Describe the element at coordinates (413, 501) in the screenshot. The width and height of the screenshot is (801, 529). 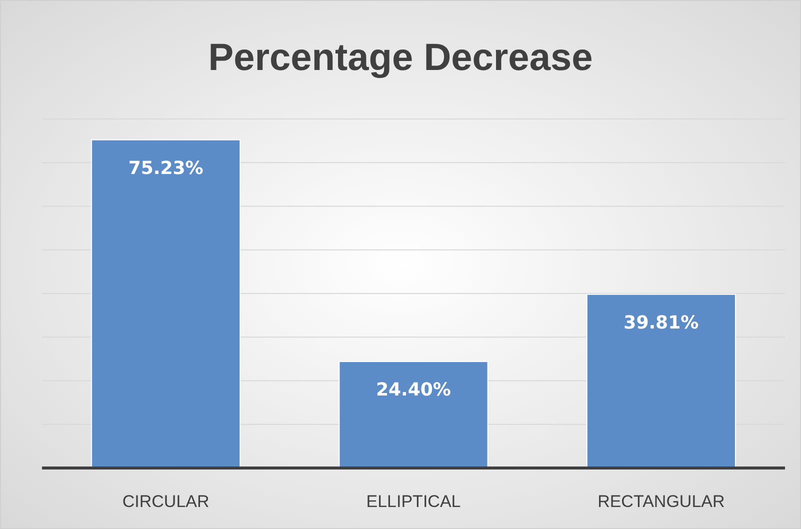
I see `x-tick-label: ELLIPTICAL` at that location.